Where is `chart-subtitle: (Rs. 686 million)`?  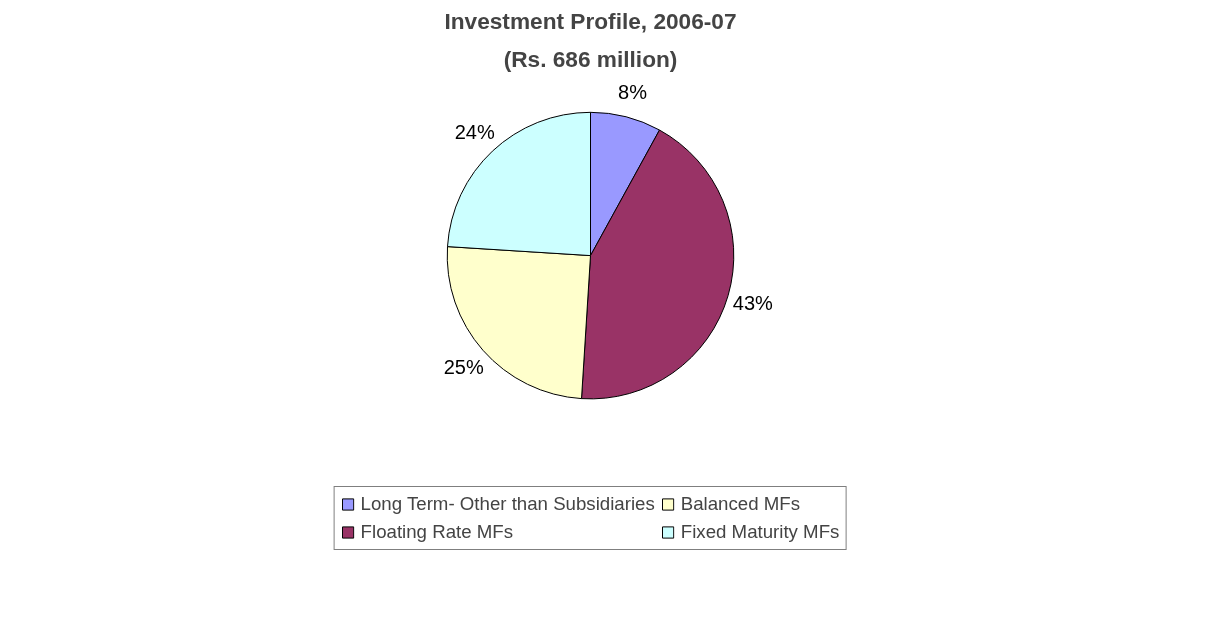 chart-subtitle: (Rs. 686 million) is located at coordinates (590, 58).